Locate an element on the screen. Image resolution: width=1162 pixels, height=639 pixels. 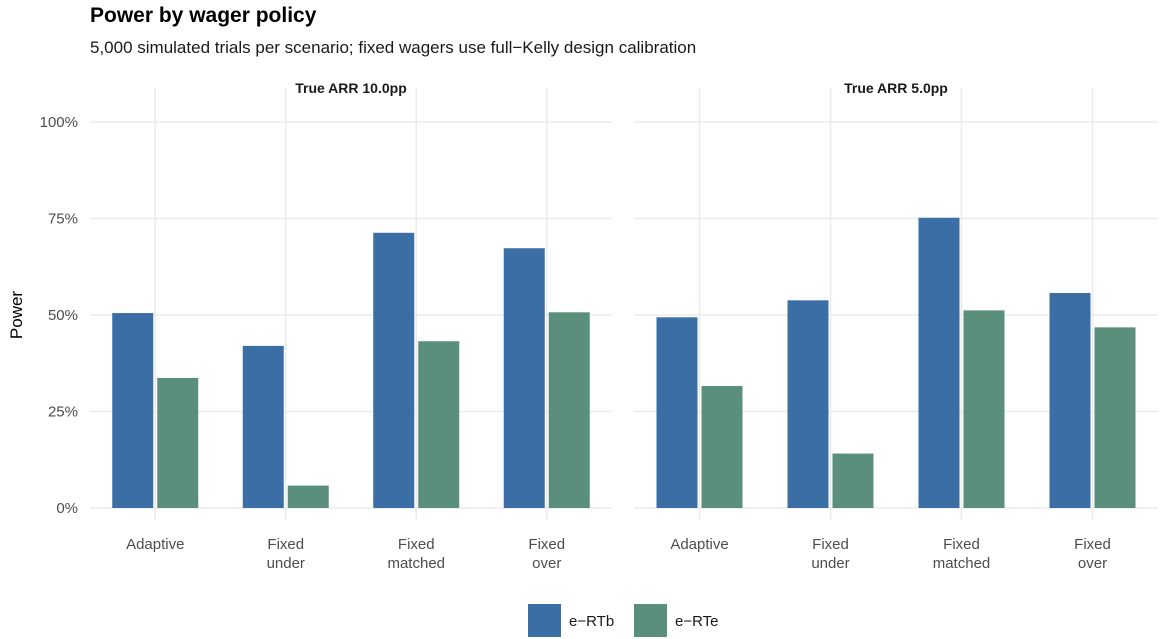
legend-item-e-rte: e−RTe is located at coordinates (676, 620).